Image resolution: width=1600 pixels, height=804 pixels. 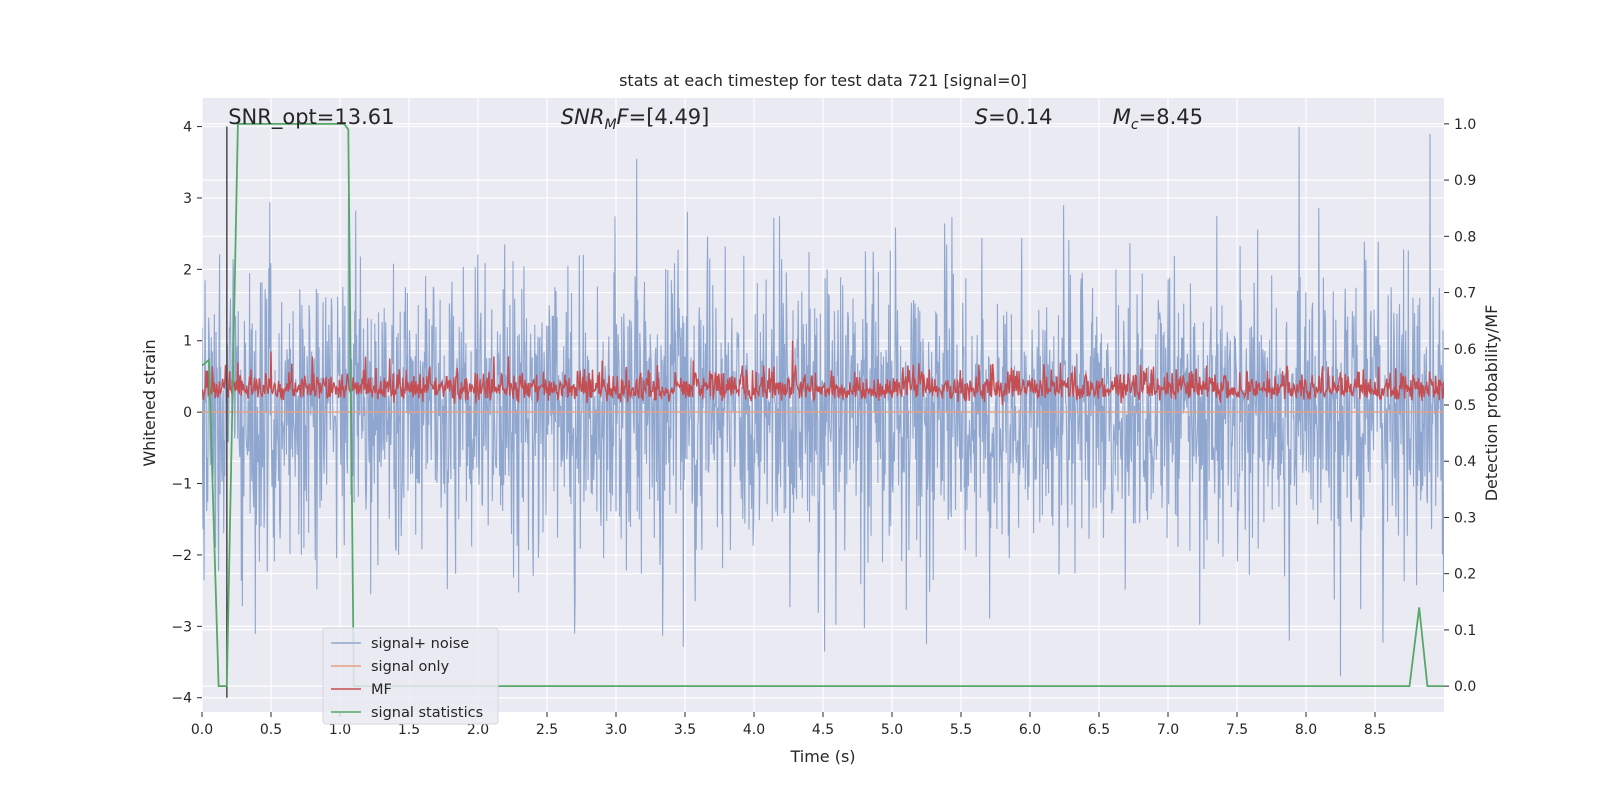 What do you see at coordinates (410, 667) in the screenshot?
I see `legend-label: signal only` at bounding box center [410, 667].